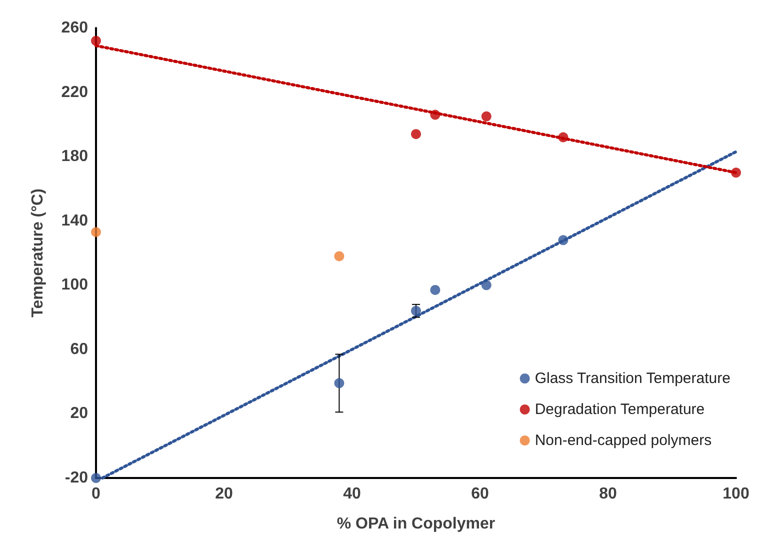 This screenshot has width=764, height=558. What do you see at coordinates (74, 285) in the screenshot?
I see `y-tick-label: 100` at bounding box center [74, 285].